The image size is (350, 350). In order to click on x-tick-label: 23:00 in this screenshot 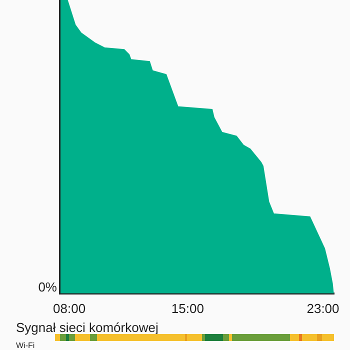, I will do `click(323, 308)`.